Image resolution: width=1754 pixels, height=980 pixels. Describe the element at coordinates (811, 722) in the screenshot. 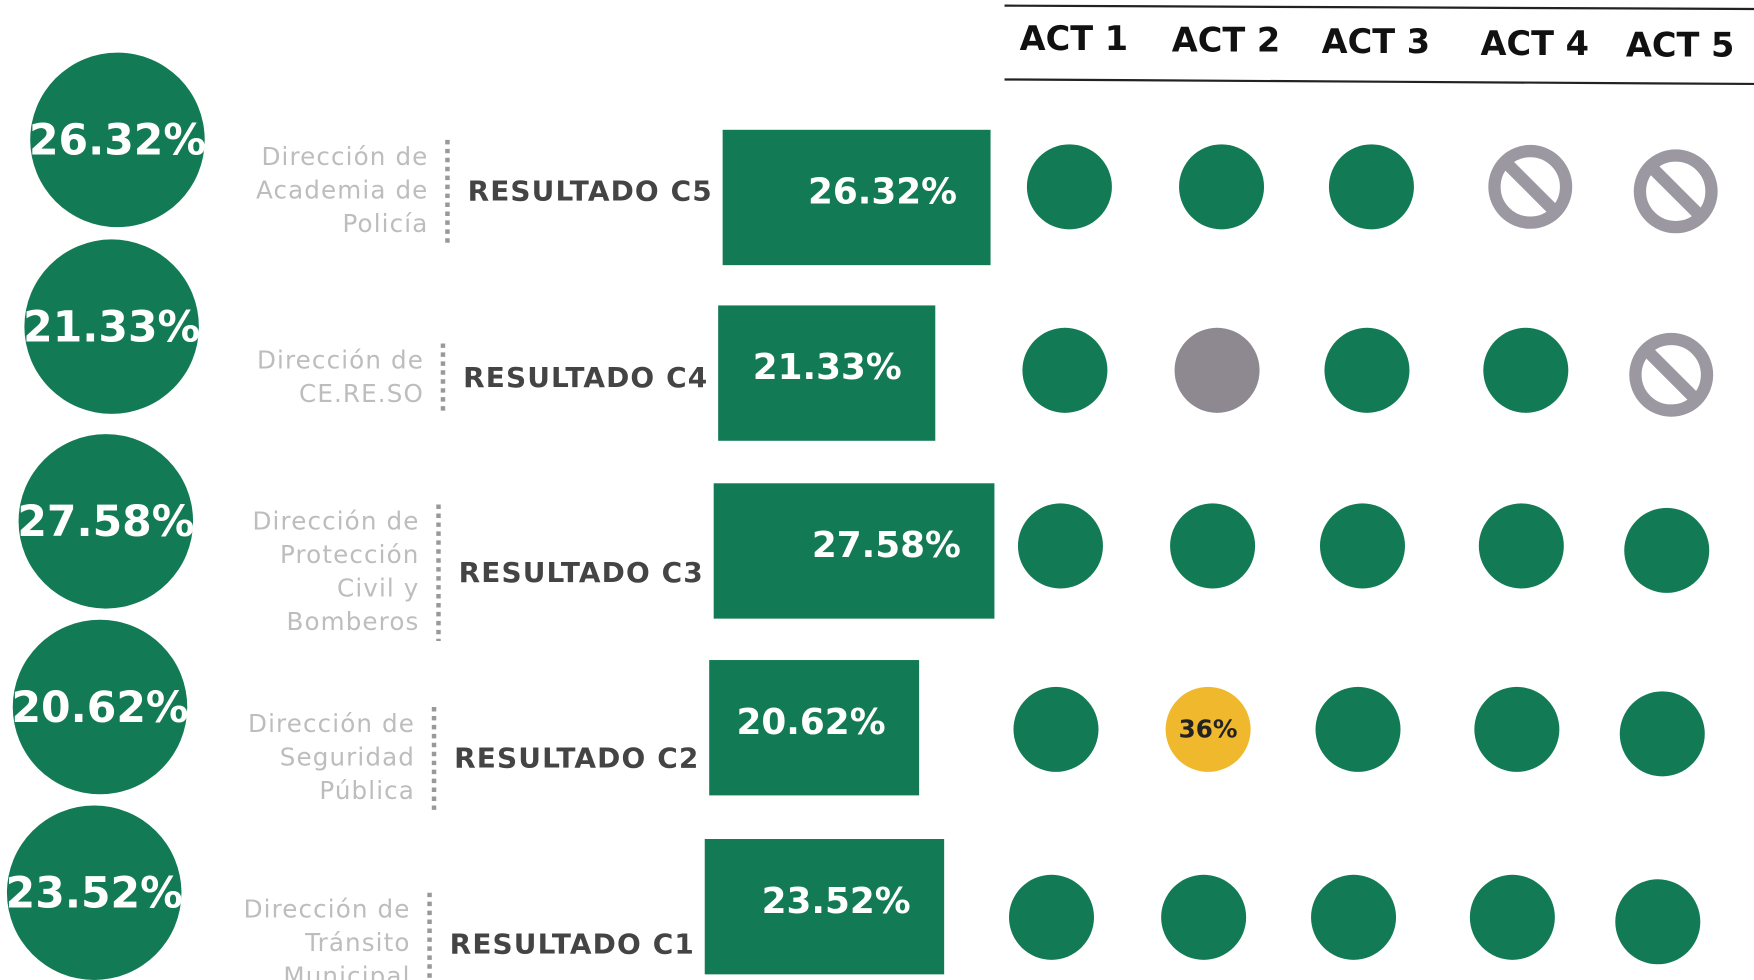

I see `bar-value: 20.62%` at that location.